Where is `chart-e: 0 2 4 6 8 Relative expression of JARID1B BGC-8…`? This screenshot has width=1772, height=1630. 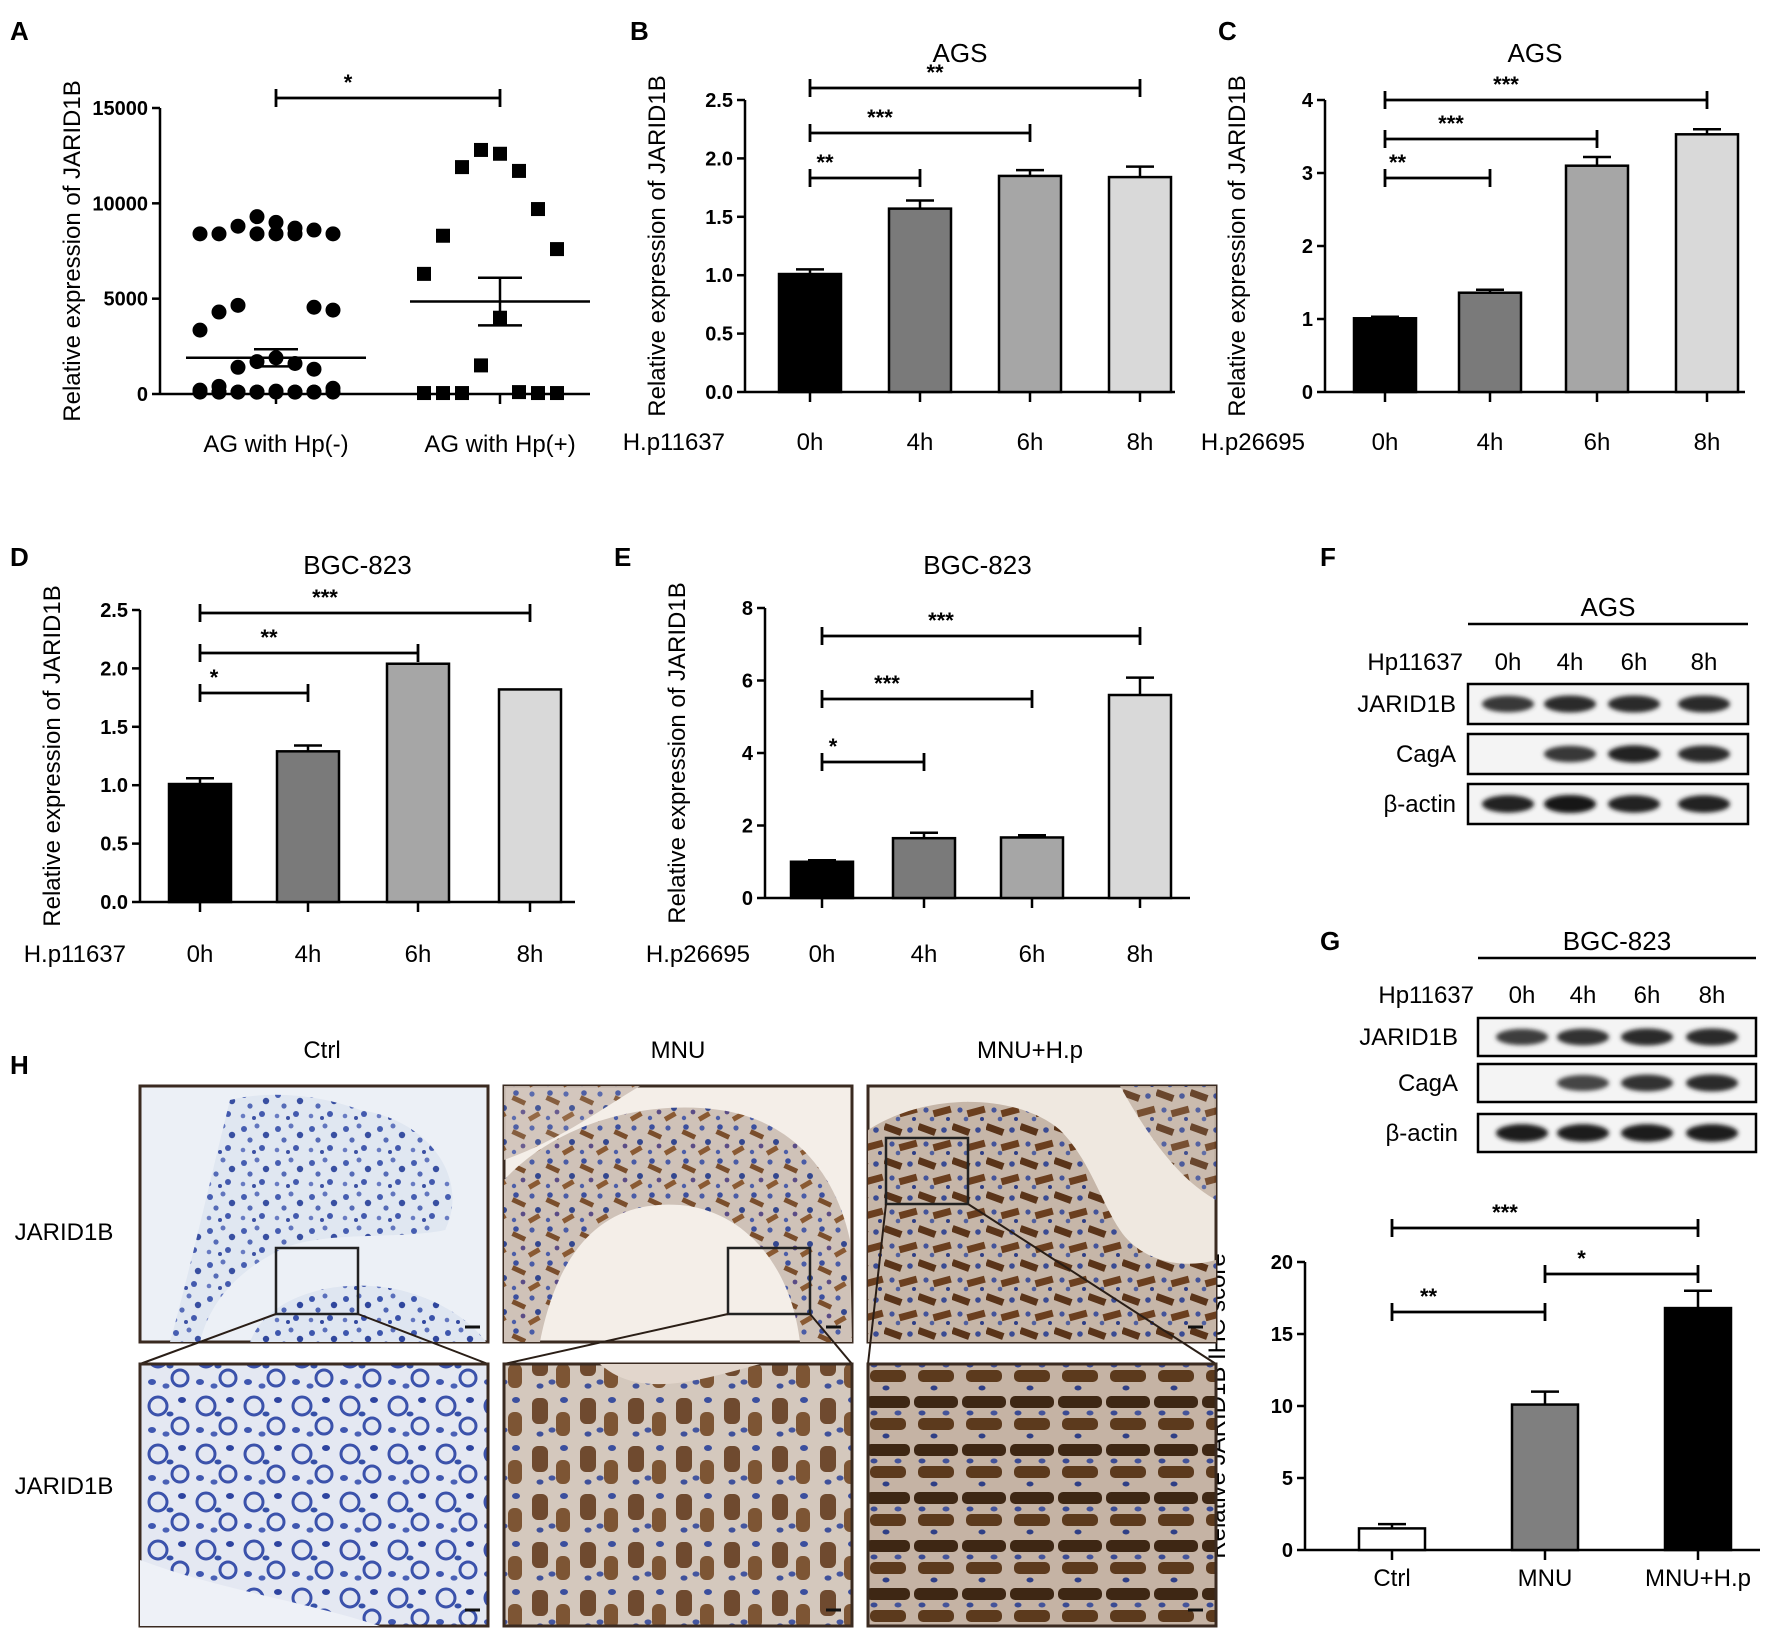 chart-e: 0 2 4 6 8 Relative expression of JARID1B BGC-8… is located at coordinates (918, 759).